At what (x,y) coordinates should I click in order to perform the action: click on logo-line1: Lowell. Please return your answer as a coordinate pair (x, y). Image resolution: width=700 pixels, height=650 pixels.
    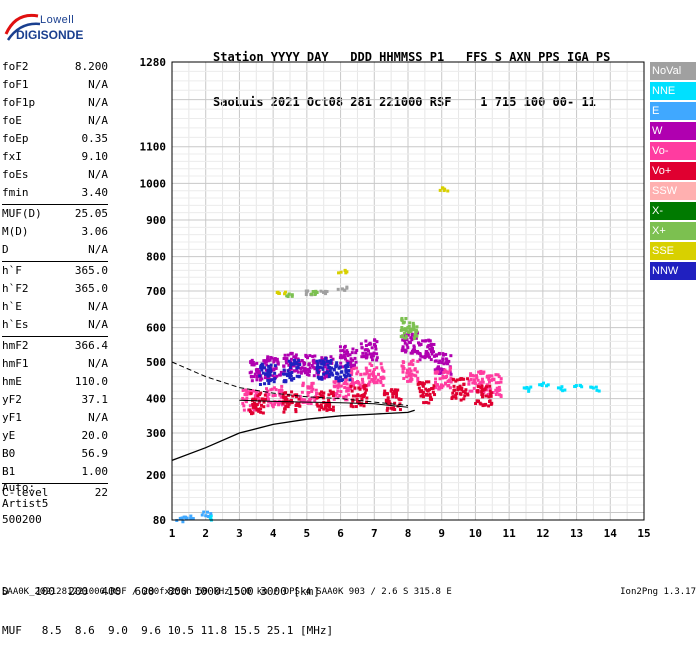
    Looking at the image, I should click on (57, 20).